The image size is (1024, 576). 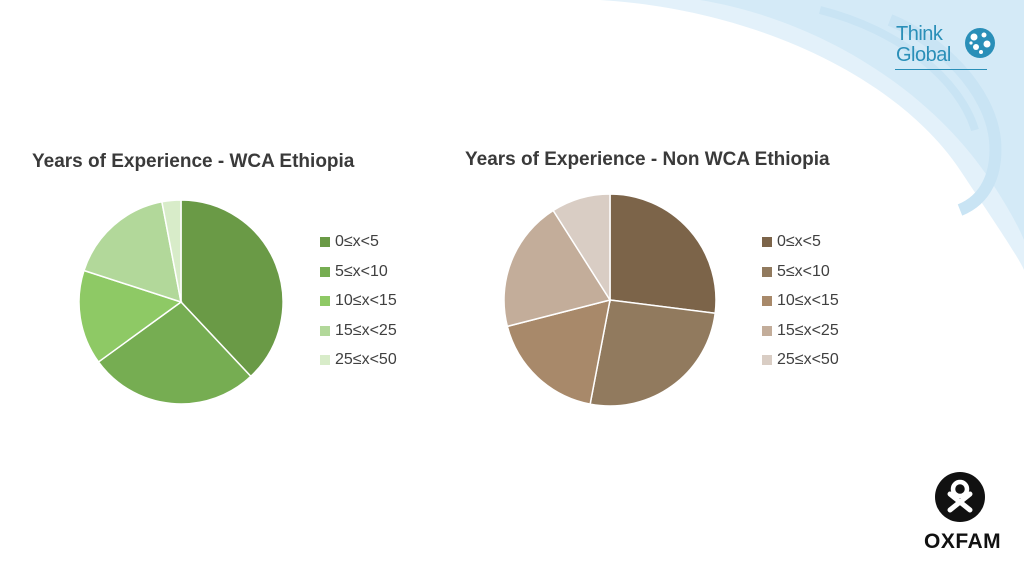 I want to click on non-wca-legend-item: 0≤x<5, so click(x=800, y=247).